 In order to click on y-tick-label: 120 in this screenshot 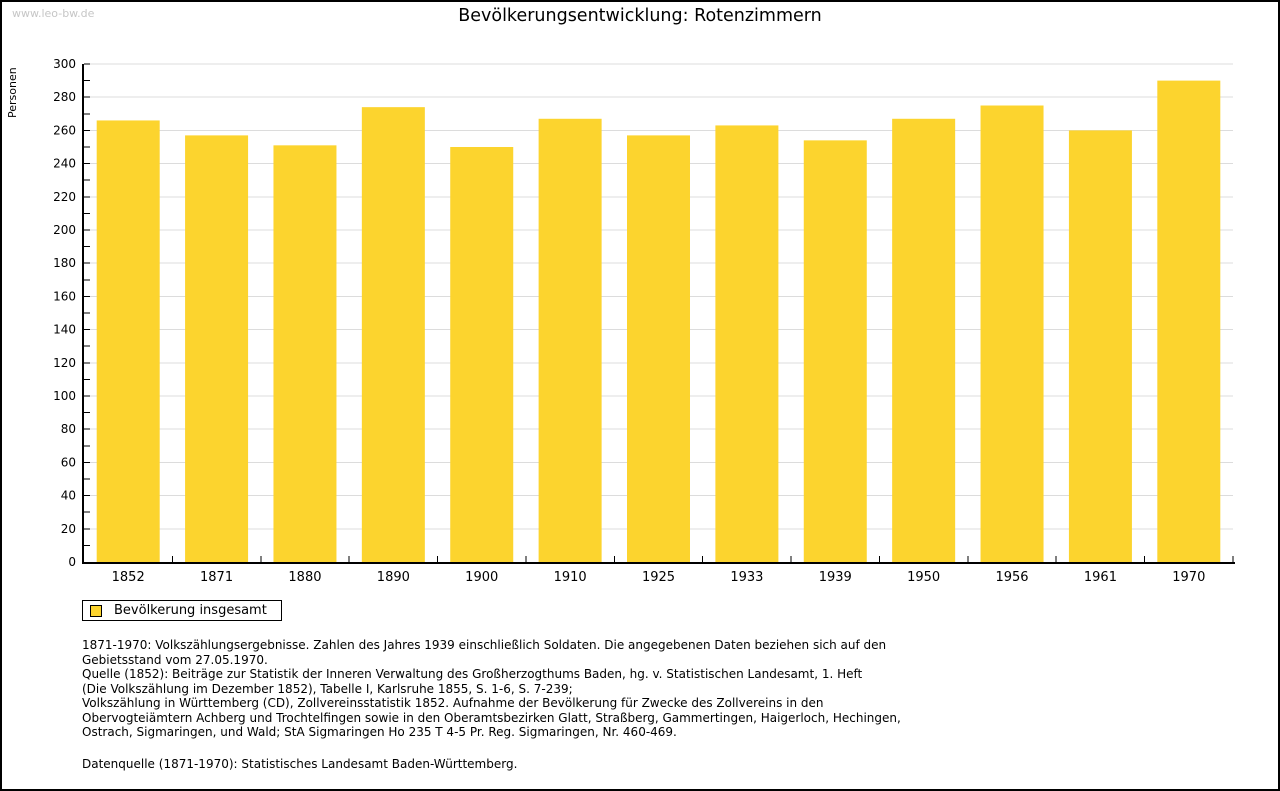, I will do `click(64, 363)`.